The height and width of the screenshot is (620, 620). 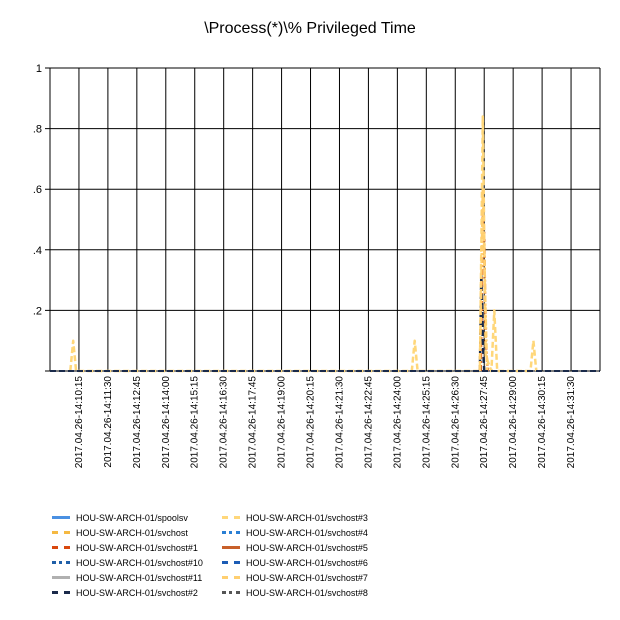 What do you see at coordinates (132, 517) in the screenshot?
I see `legend-label: HOU-SW-ARCH-01/spoolsv` at bounding box center [132, 517].